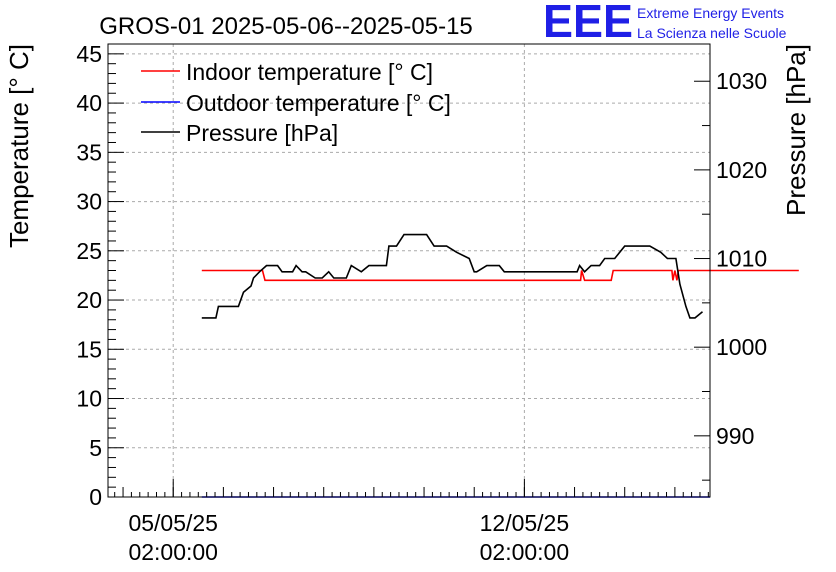 Image resolution: width=836 pixels, height=572 pixels. I want to click on x-axis-ticks: 05/05/25 02:00:00 12/05/25 02:00:00, so click(411, 522).